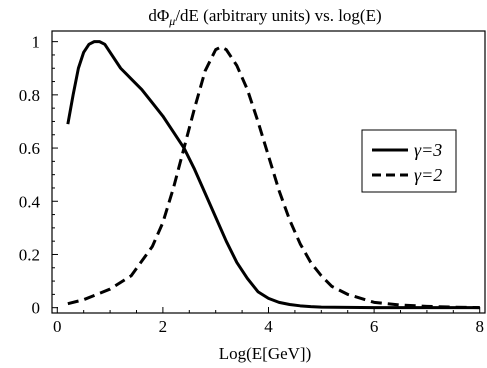 The width and height of the screenshot is (487, 368). I want to click on chart-title-rest: /dE (arbitrary units) vs. log(E), so click(278, 15).